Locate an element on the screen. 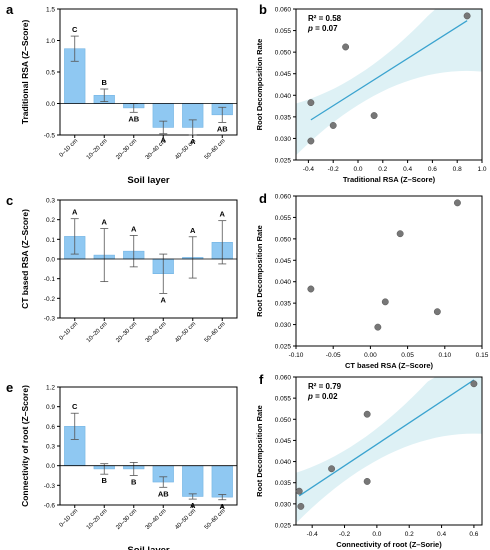  x-axis-title-d: CT based RSA (Z–Score) is located at coordinates (389, 365).